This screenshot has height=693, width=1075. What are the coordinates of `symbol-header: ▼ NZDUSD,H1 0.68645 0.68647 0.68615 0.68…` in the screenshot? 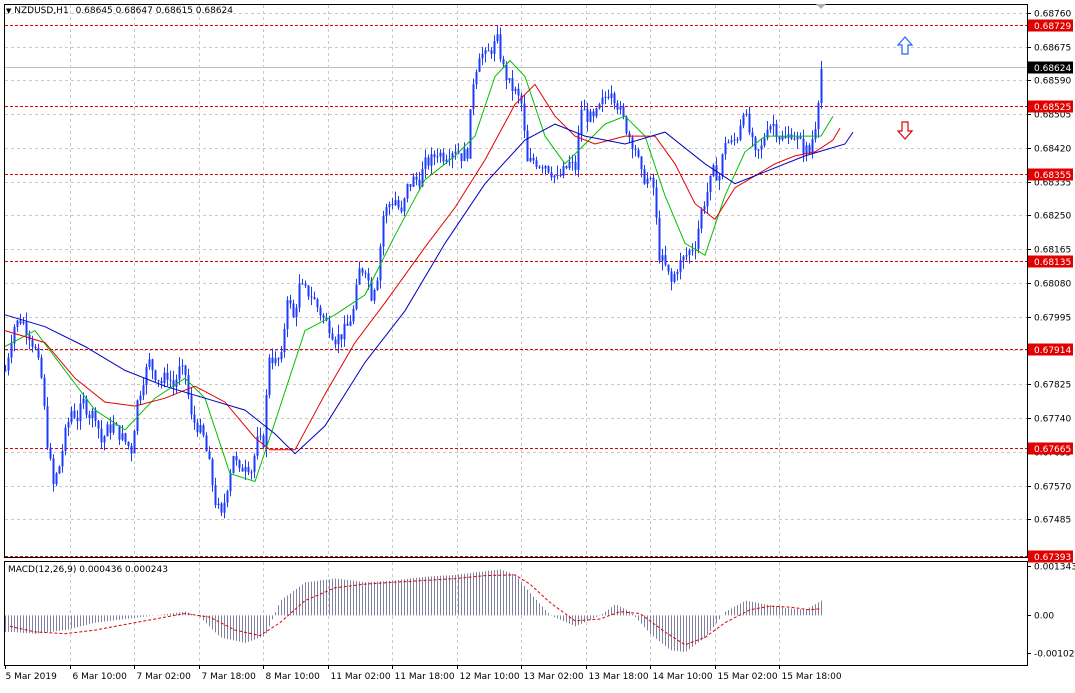 It's located at (119, 11).